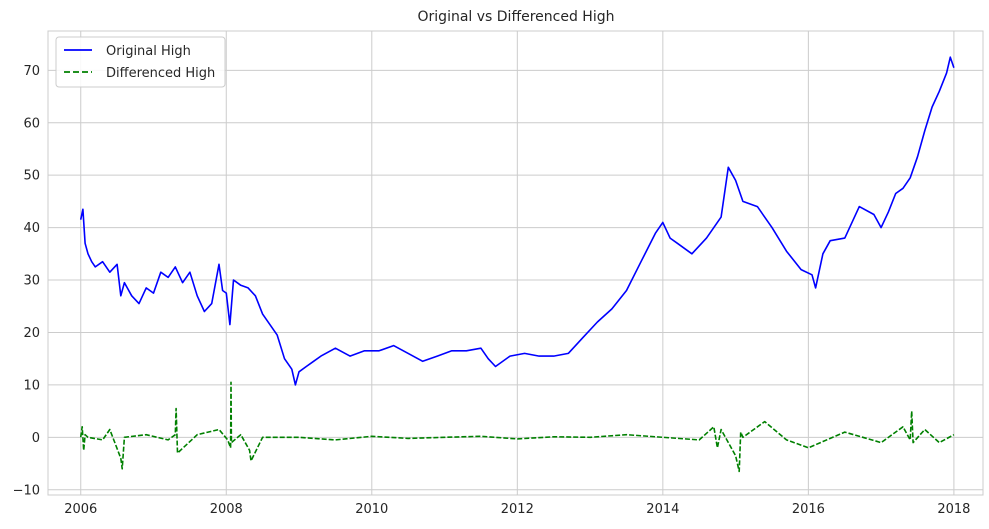 The image size is (989, 529). Describe the element at coordinates (31, 333) in the screenshot. I see `y-tick-label: 20` at that location.